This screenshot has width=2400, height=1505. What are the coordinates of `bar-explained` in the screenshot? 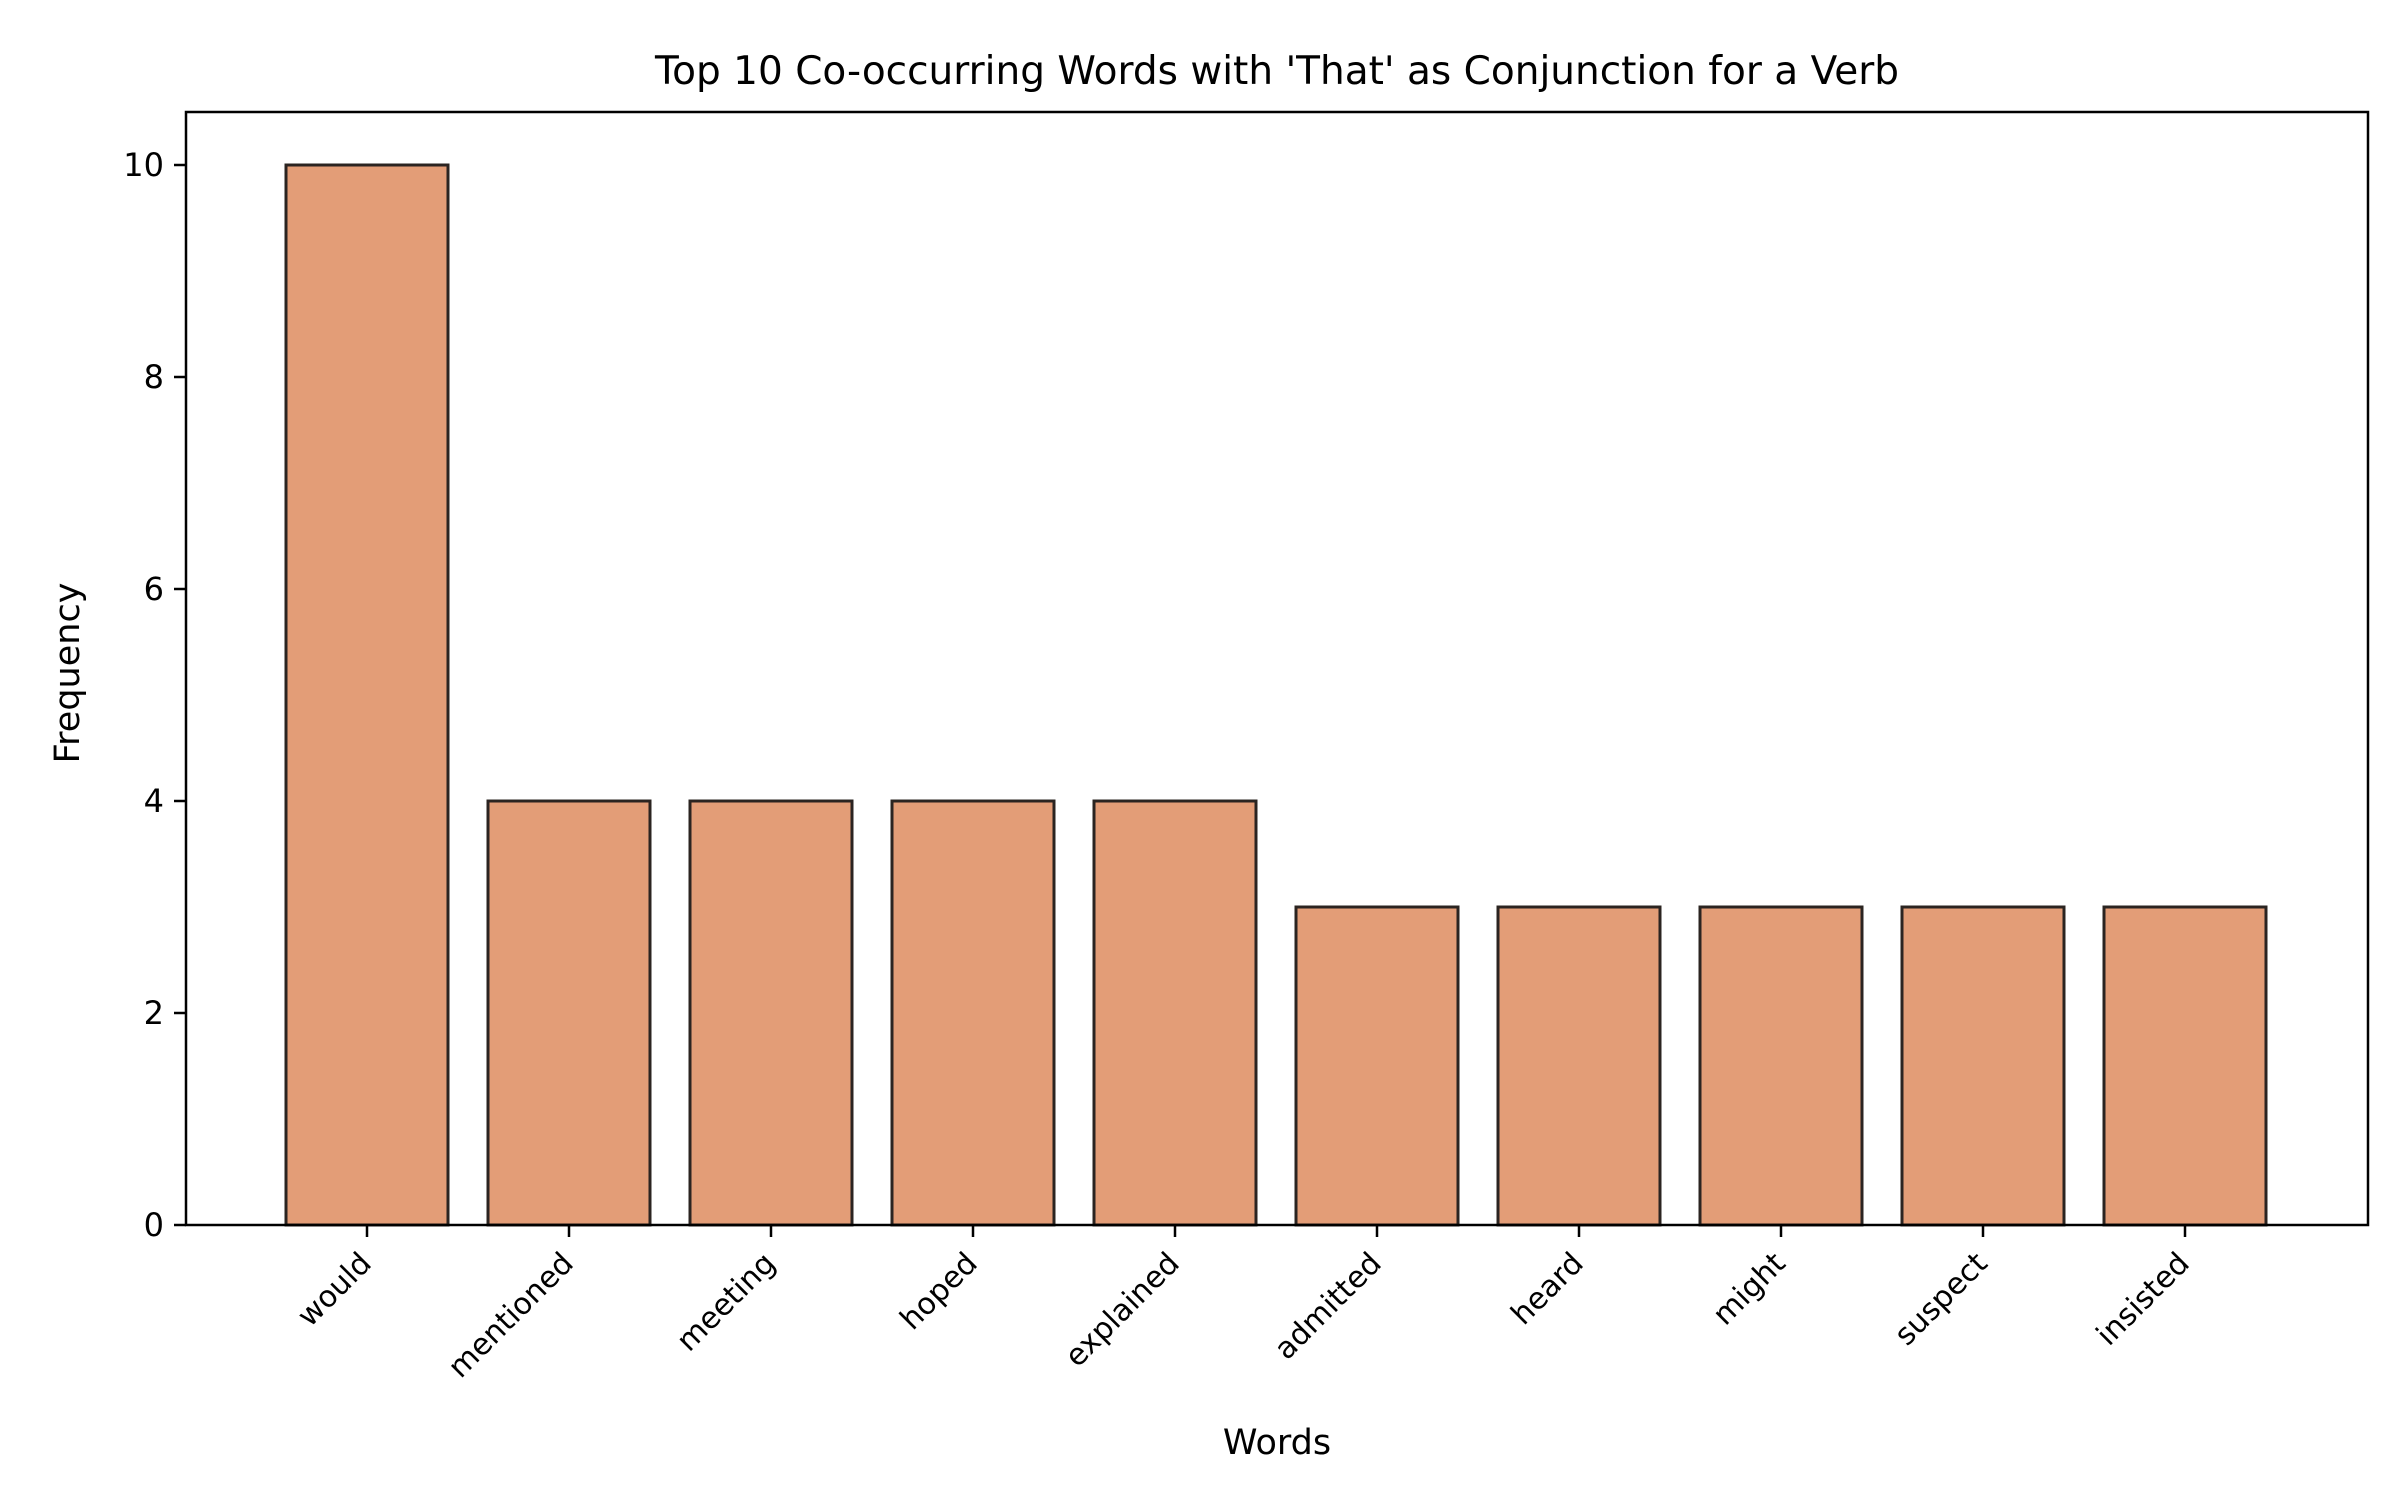 It's located at (1175, 1013).